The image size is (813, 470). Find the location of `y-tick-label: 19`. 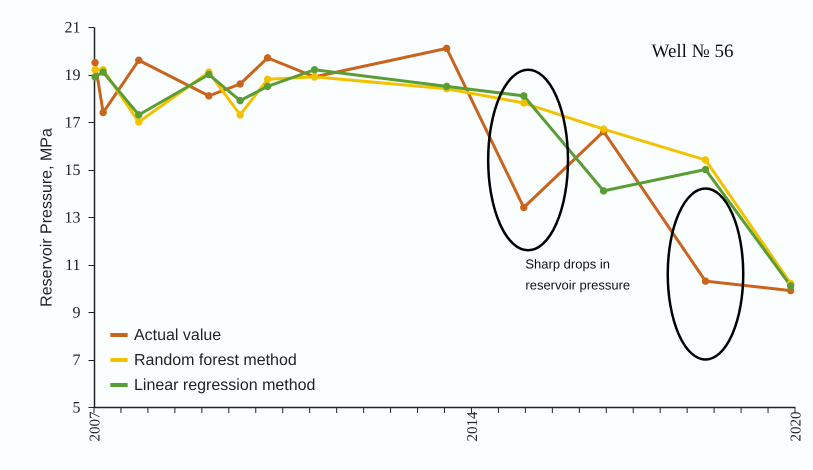

y-tick-label: 19 is located at coordinates (72, 75).